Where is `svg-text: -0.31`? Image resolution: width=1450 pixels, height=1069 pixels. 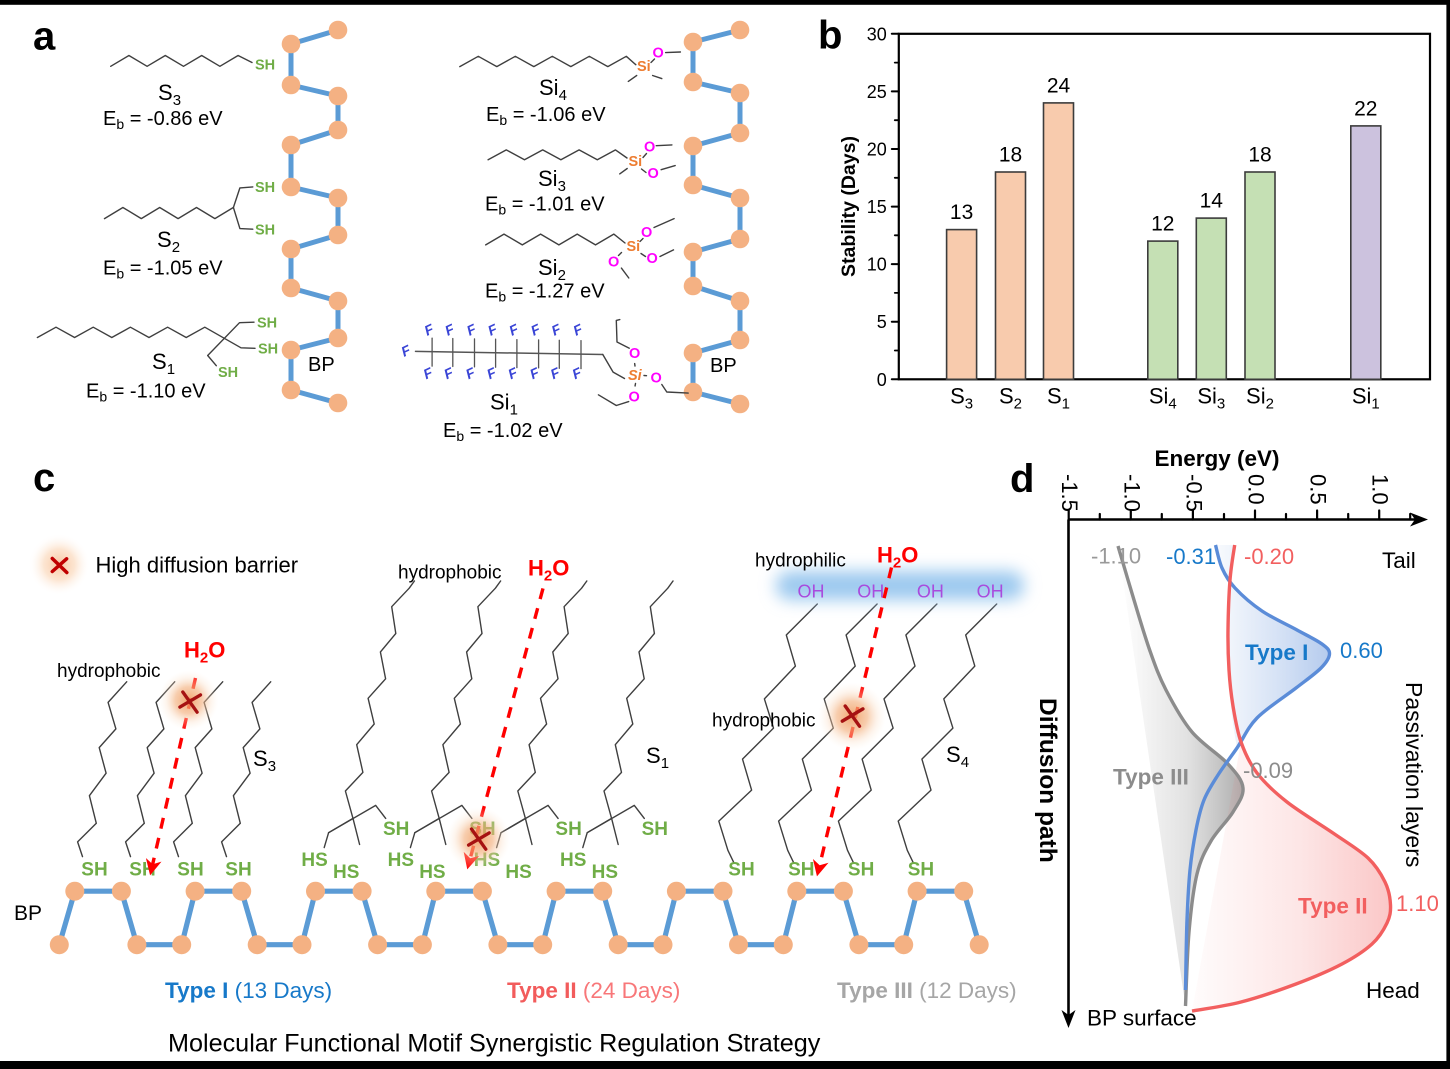 svg-text: -0.31 is located at coordinates (1191, 556).